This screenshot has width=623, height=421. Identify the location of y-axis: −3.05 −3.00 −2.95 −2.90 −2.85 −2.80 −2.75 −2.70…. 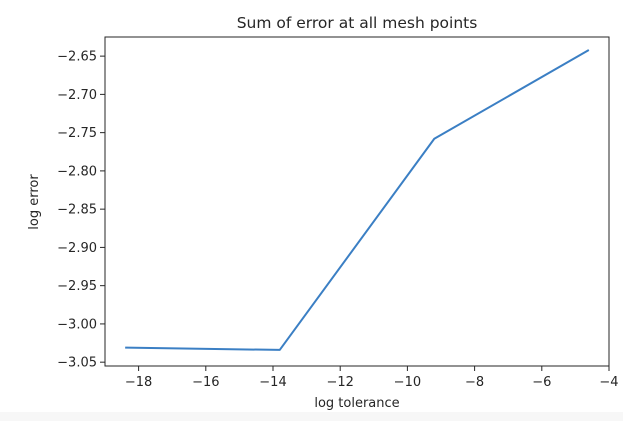
(81, 210).